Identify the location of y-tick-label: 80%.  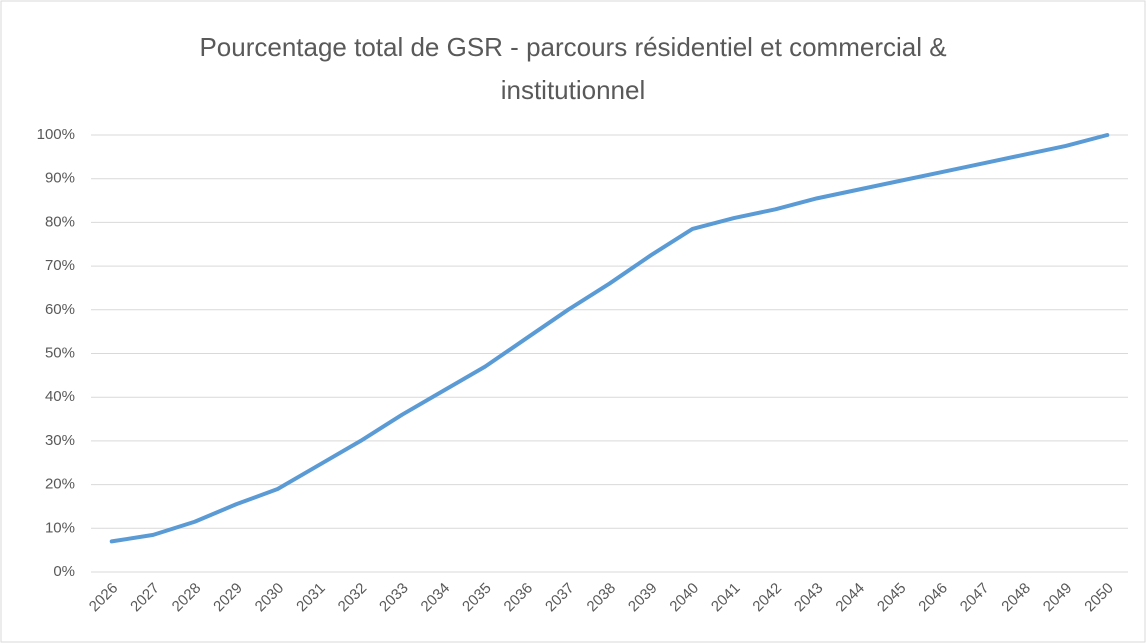
(60, 221).